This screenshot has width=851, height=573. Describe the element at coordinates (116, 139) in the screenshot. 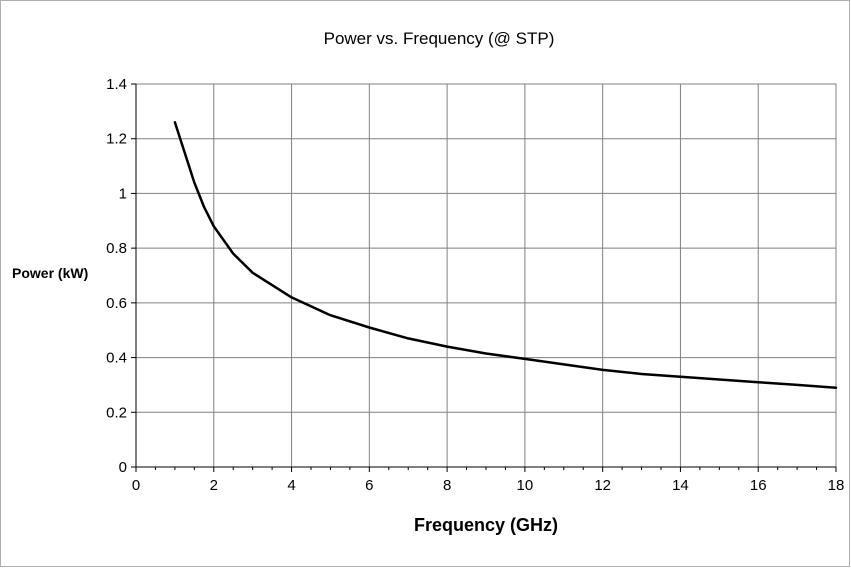

I see `y-tick-label: 1.2` at that location.